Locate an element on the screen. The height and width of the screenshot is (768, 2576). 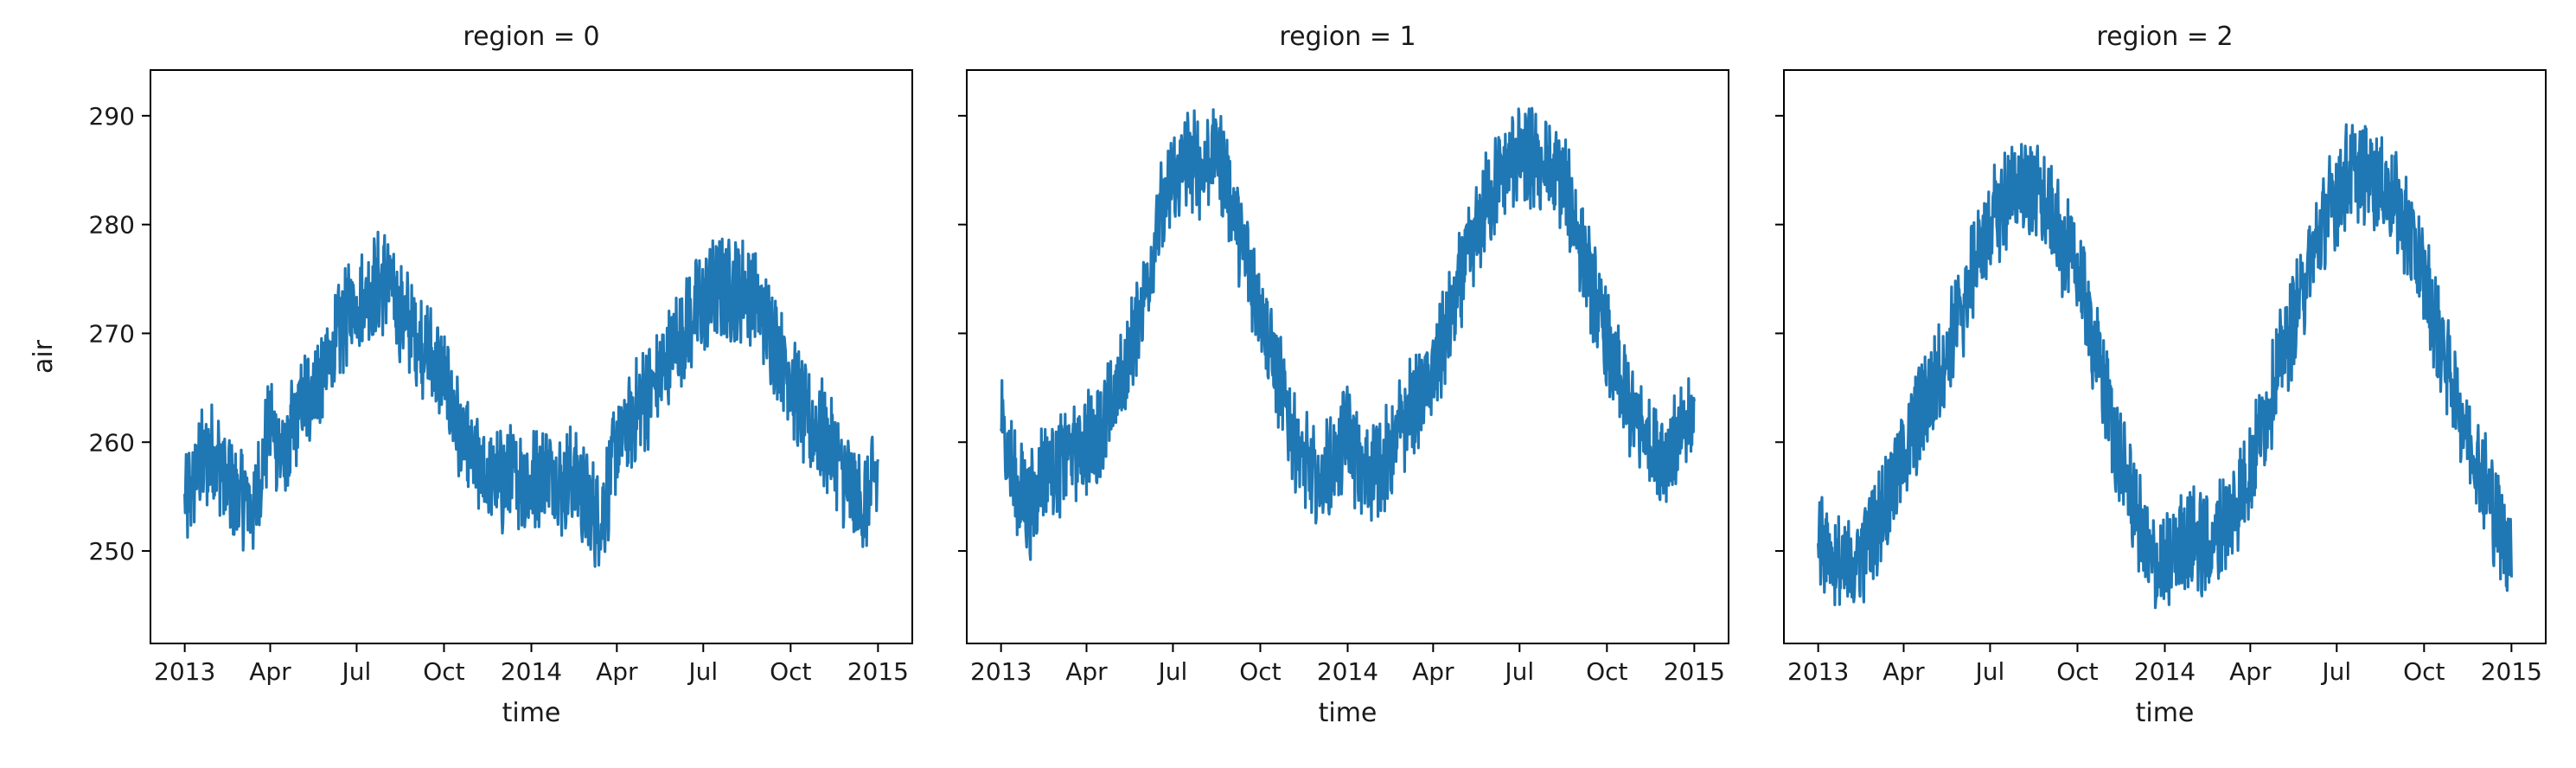
panel-title: region = 2 is located at coordinates (2165, 37).